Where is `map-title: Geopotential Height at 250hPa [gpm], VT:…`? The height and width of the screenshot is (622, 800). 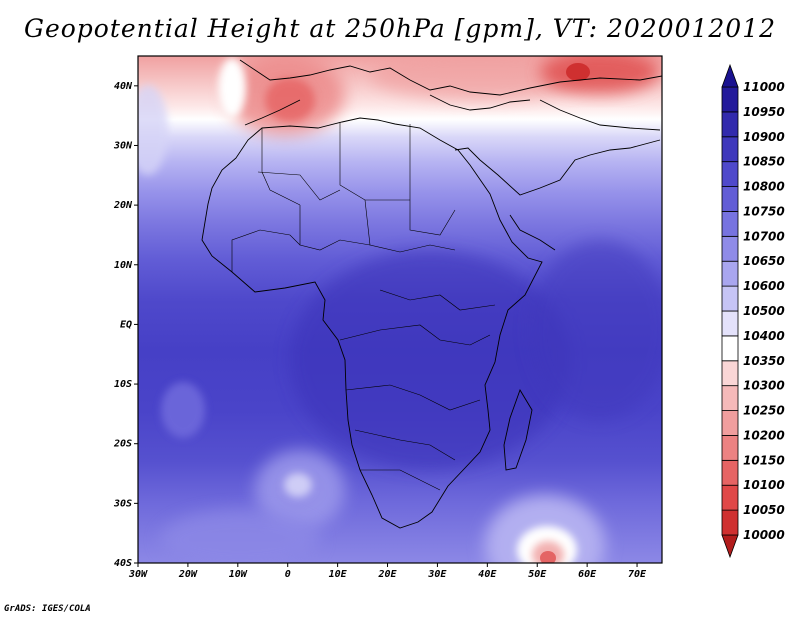
map-title: Geopotential Height at 250hPa [gpm], VT:… is located at coordinates (400, 28).